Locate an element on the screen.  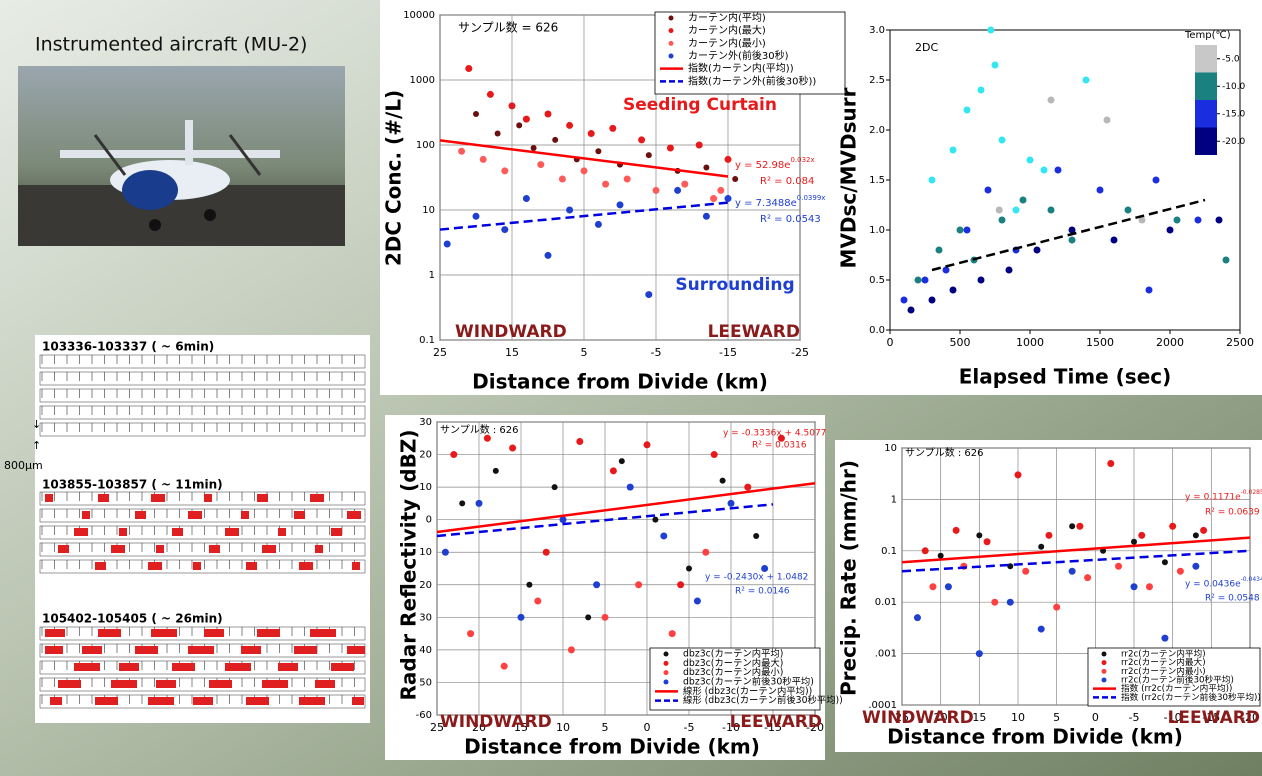
legend-label: カーテン外(前後30秒) is located at coordinates (738, 55).